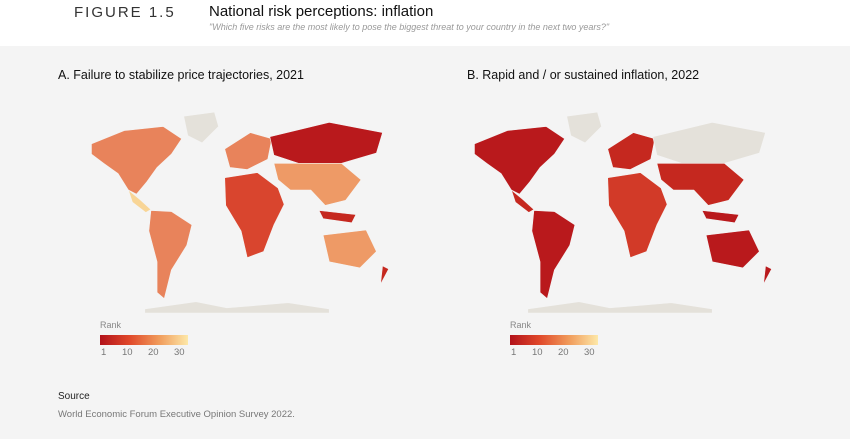 The height and width of the screenshot is (439, 850). What do you see at coordinates (321, 11) in the screenshot?
I see `figure-title: National risk perceptions: inflation` at bounding box center [321, 11].